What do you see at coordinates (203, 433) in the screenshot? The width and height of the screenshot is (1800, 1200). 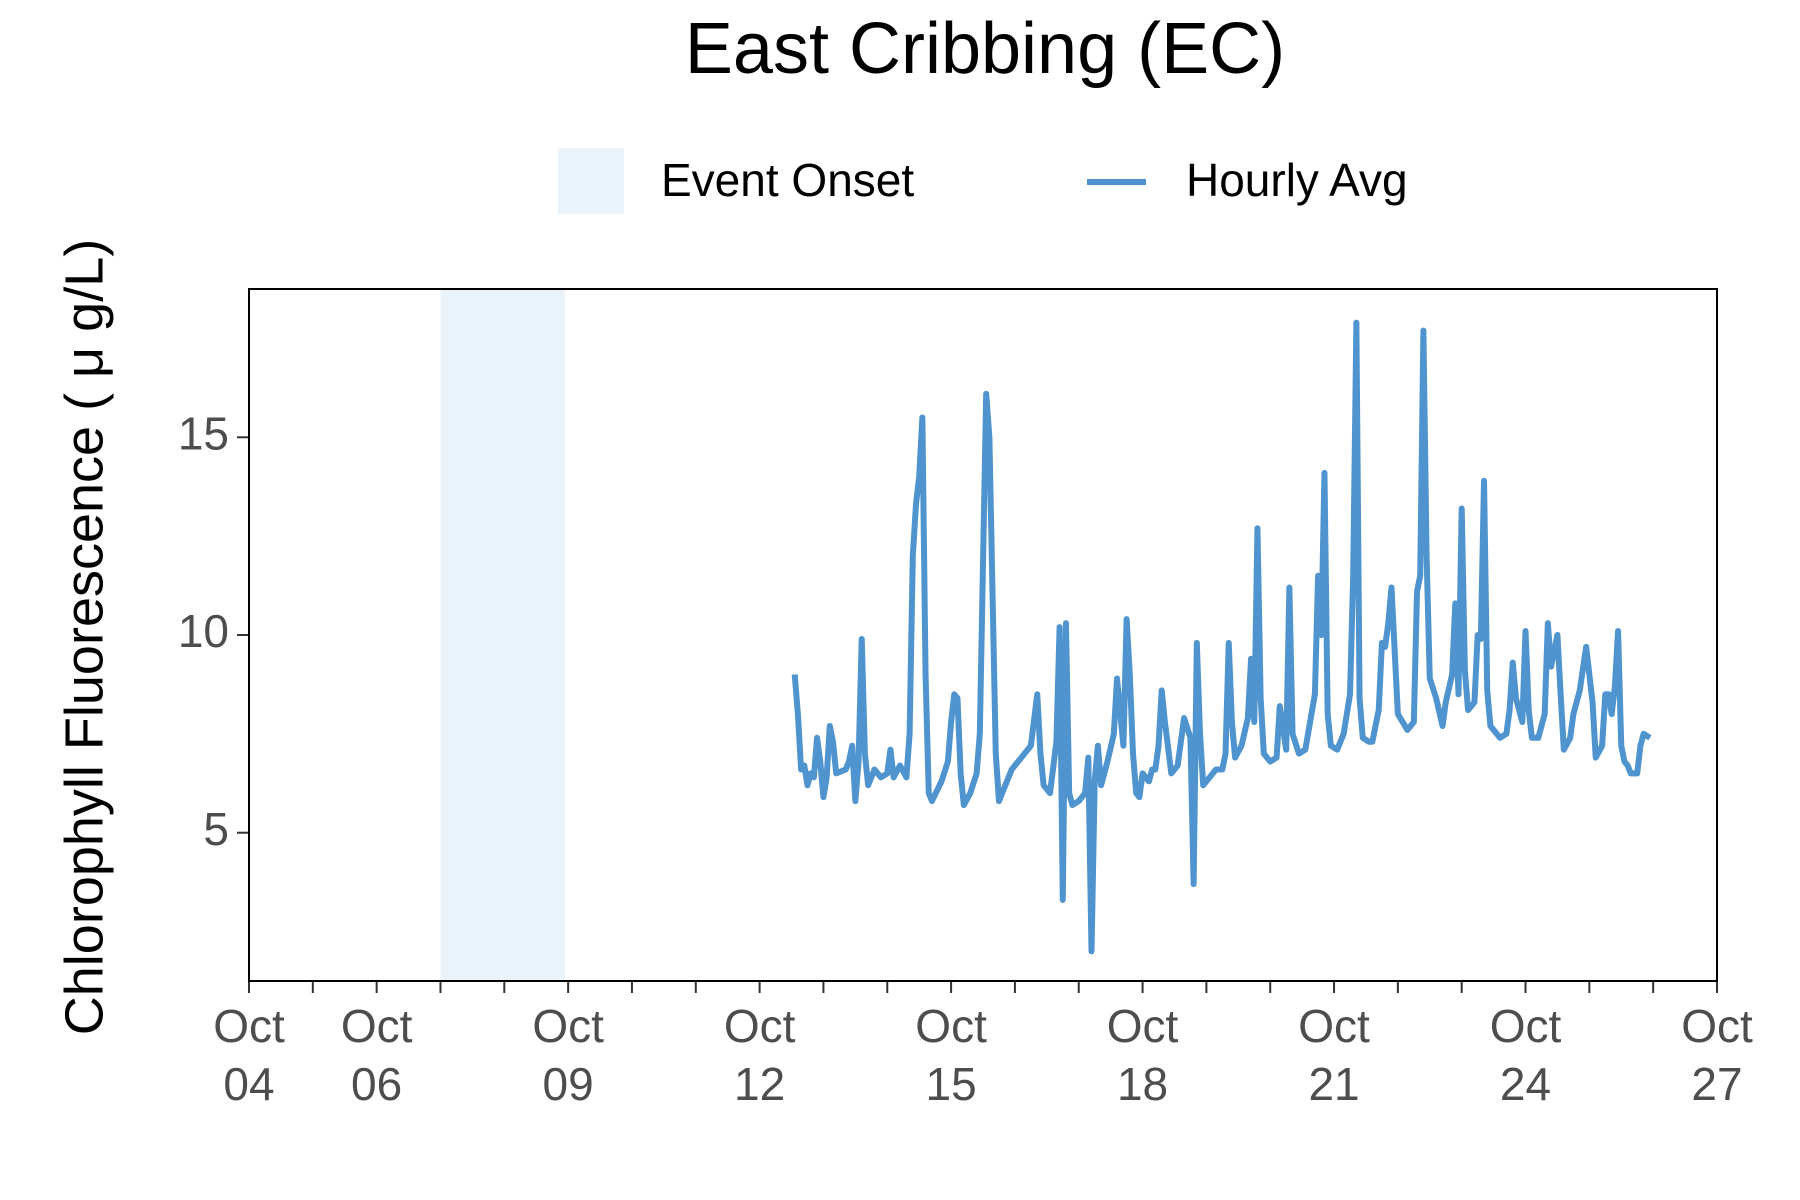 I see `y-tick-label: 15` at bounding box center [203, 433].